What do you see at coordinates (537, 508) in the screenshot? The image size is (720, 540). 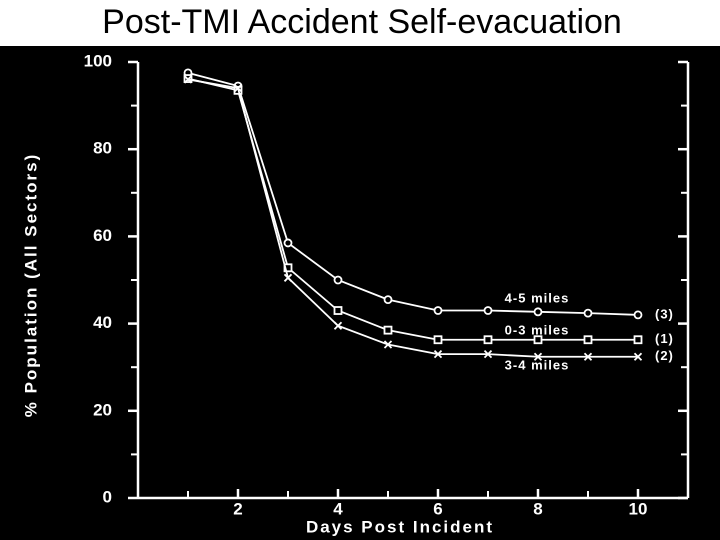 I see `x-tick-label: 8` at bounding box center [537, 508].